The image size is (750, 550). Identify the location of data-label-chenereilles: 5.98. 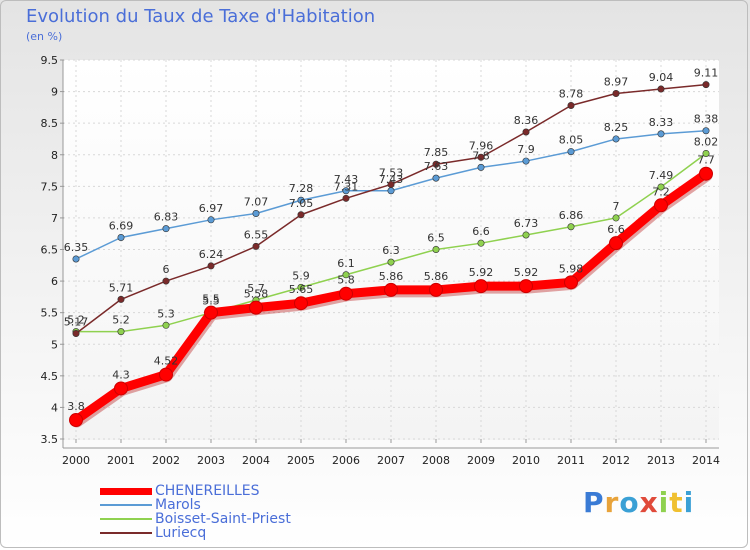
(571, 268).